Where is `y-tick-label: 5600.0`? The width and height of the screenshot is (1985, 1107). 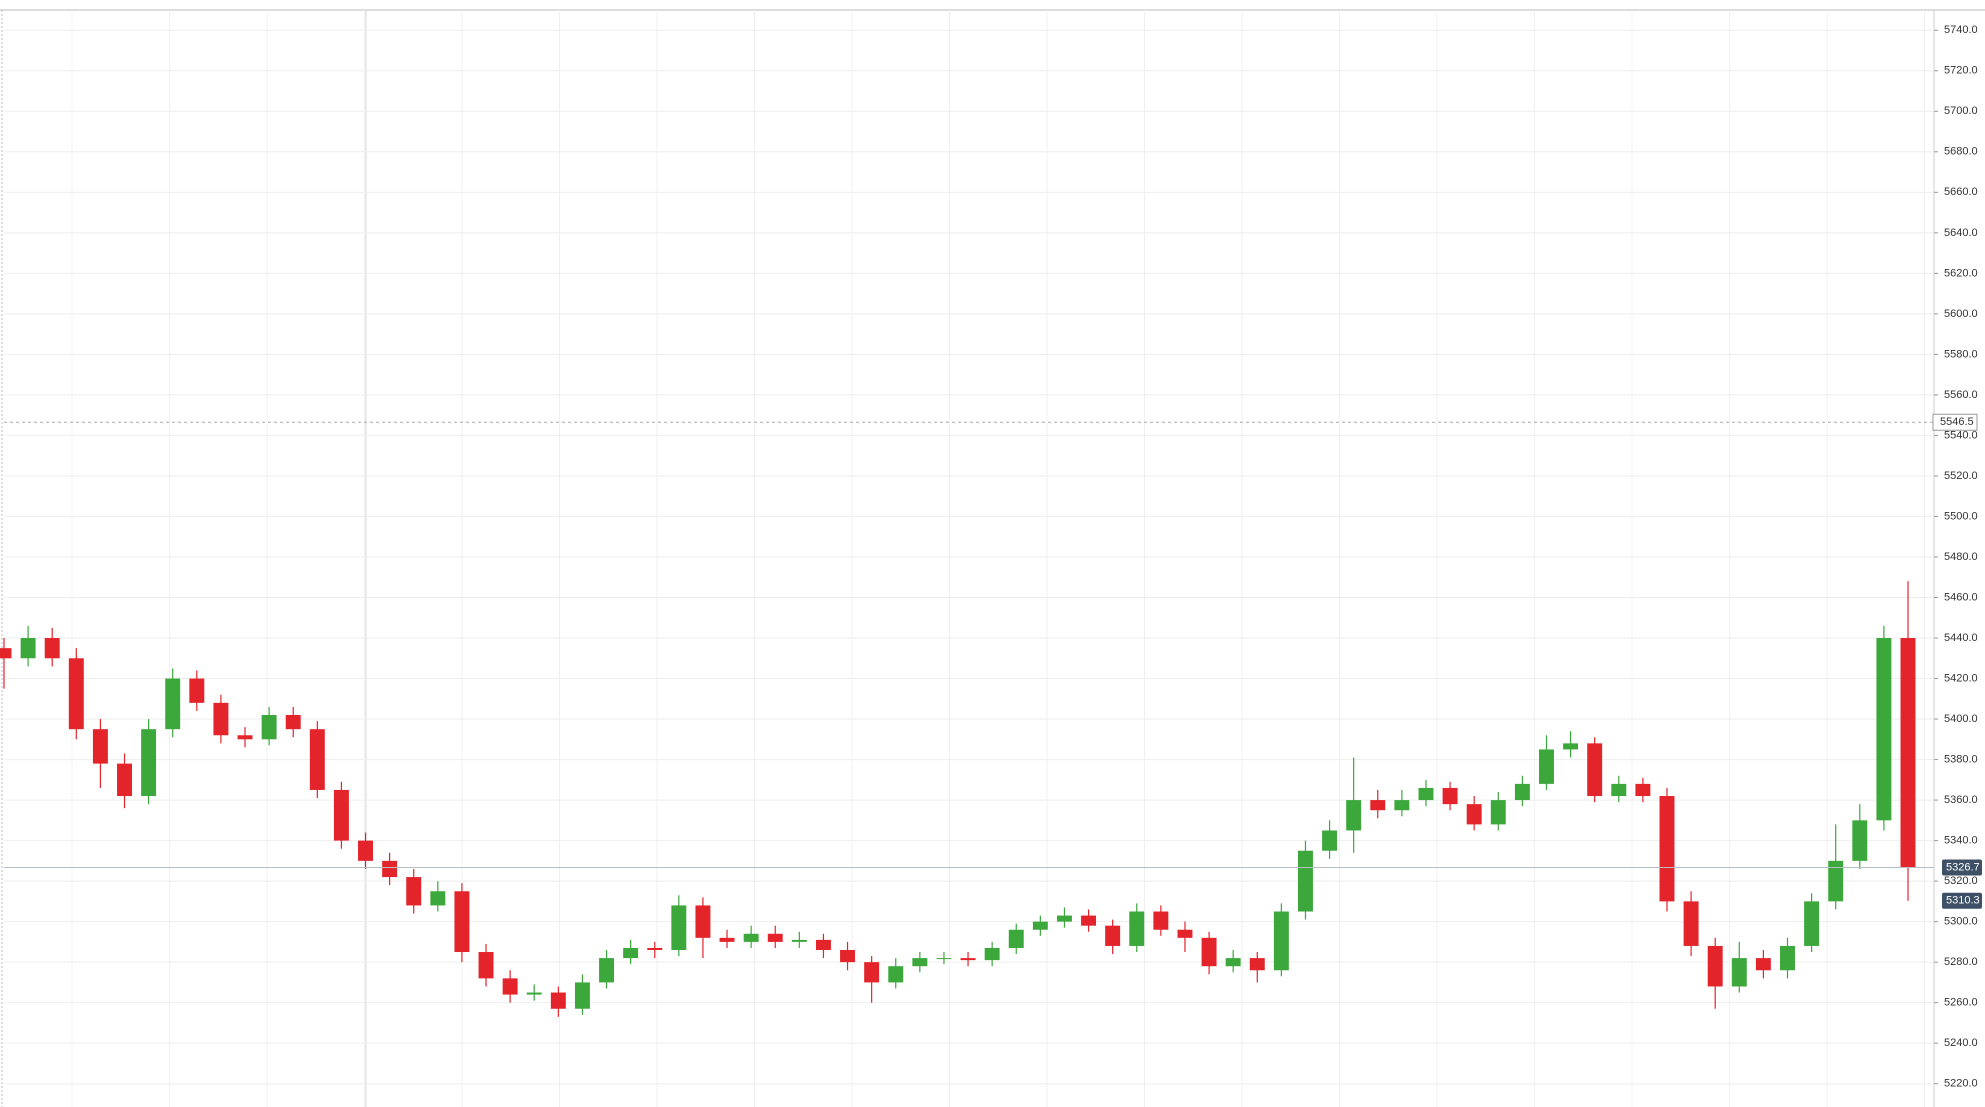 y-tick-label: 5600.0 is located at coordinates (1961, 314).